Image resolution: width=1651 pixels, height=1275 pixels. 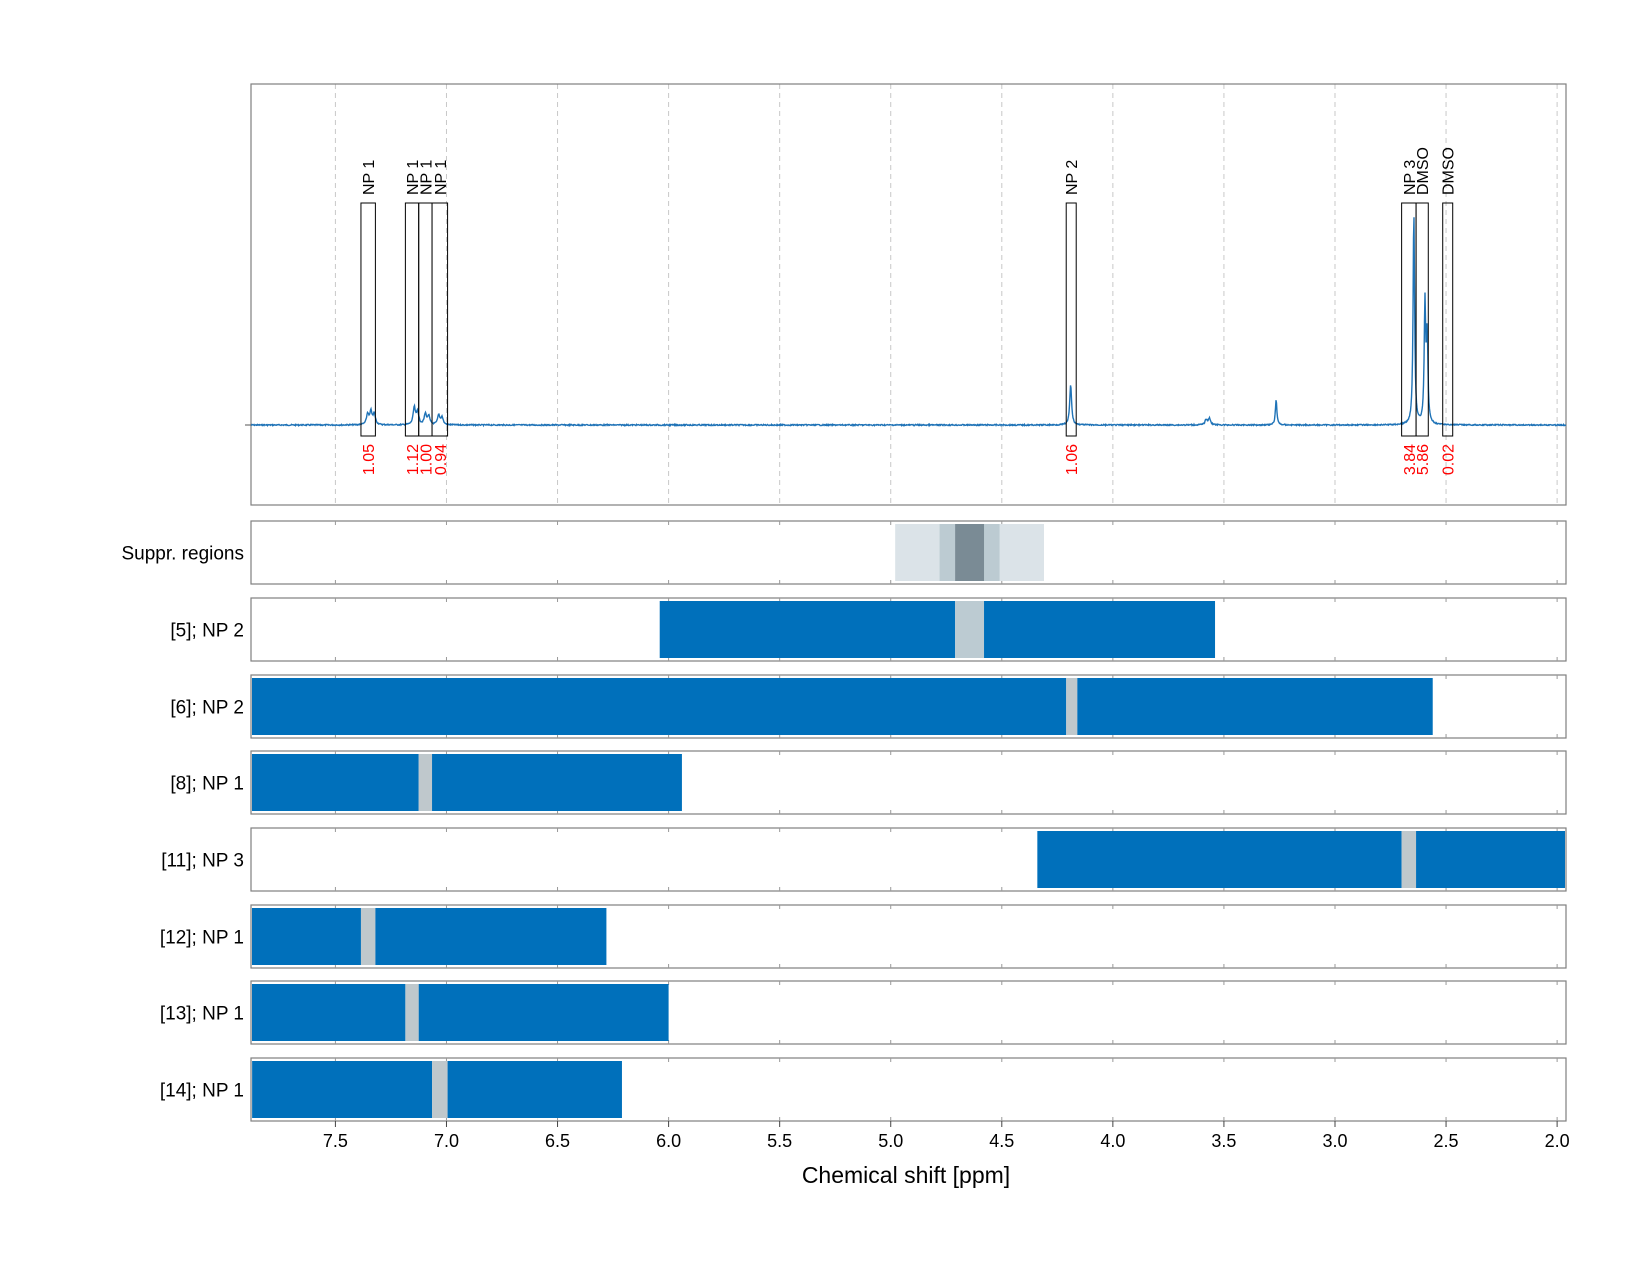 I want to click on track-5: [12]; NP 1, so click(x=863, y=936).